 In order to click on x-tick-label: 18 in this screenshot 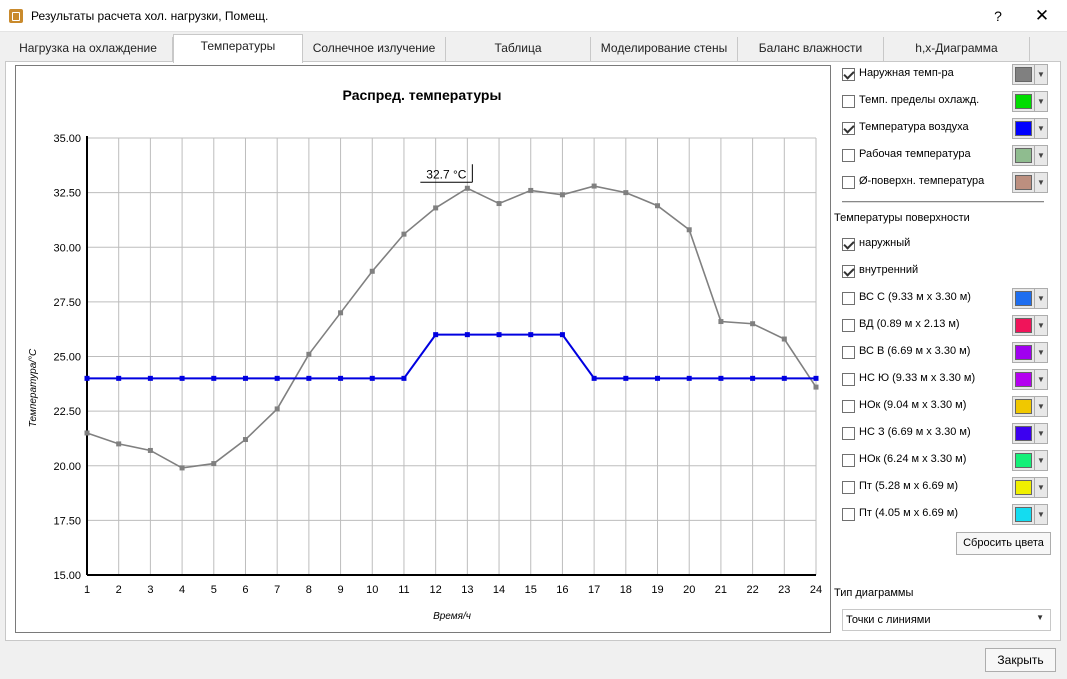, I will do `click(626, 590)`.